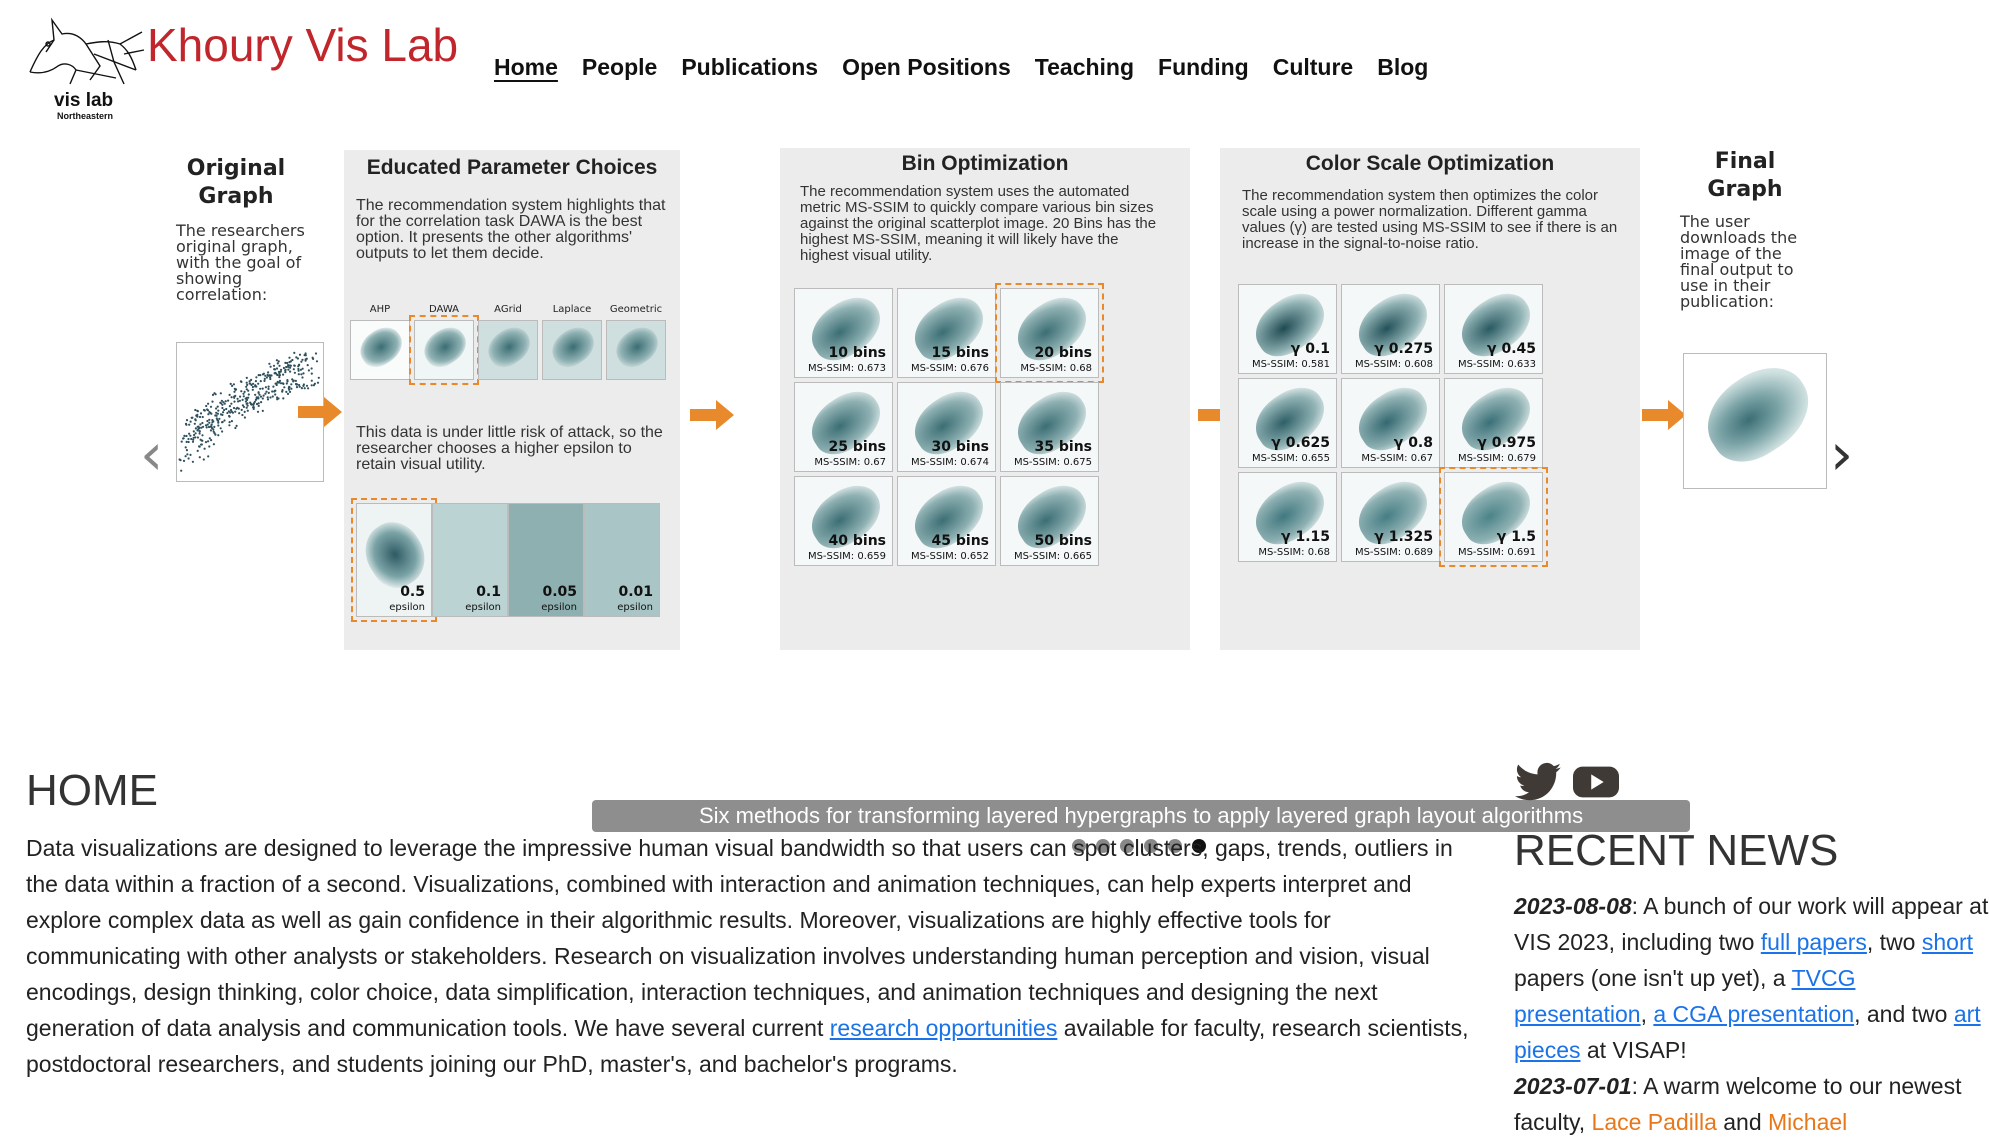 This screenshot has height=1146, width=1989. I want to click on nav-publications: Publications, so click(750, 67).